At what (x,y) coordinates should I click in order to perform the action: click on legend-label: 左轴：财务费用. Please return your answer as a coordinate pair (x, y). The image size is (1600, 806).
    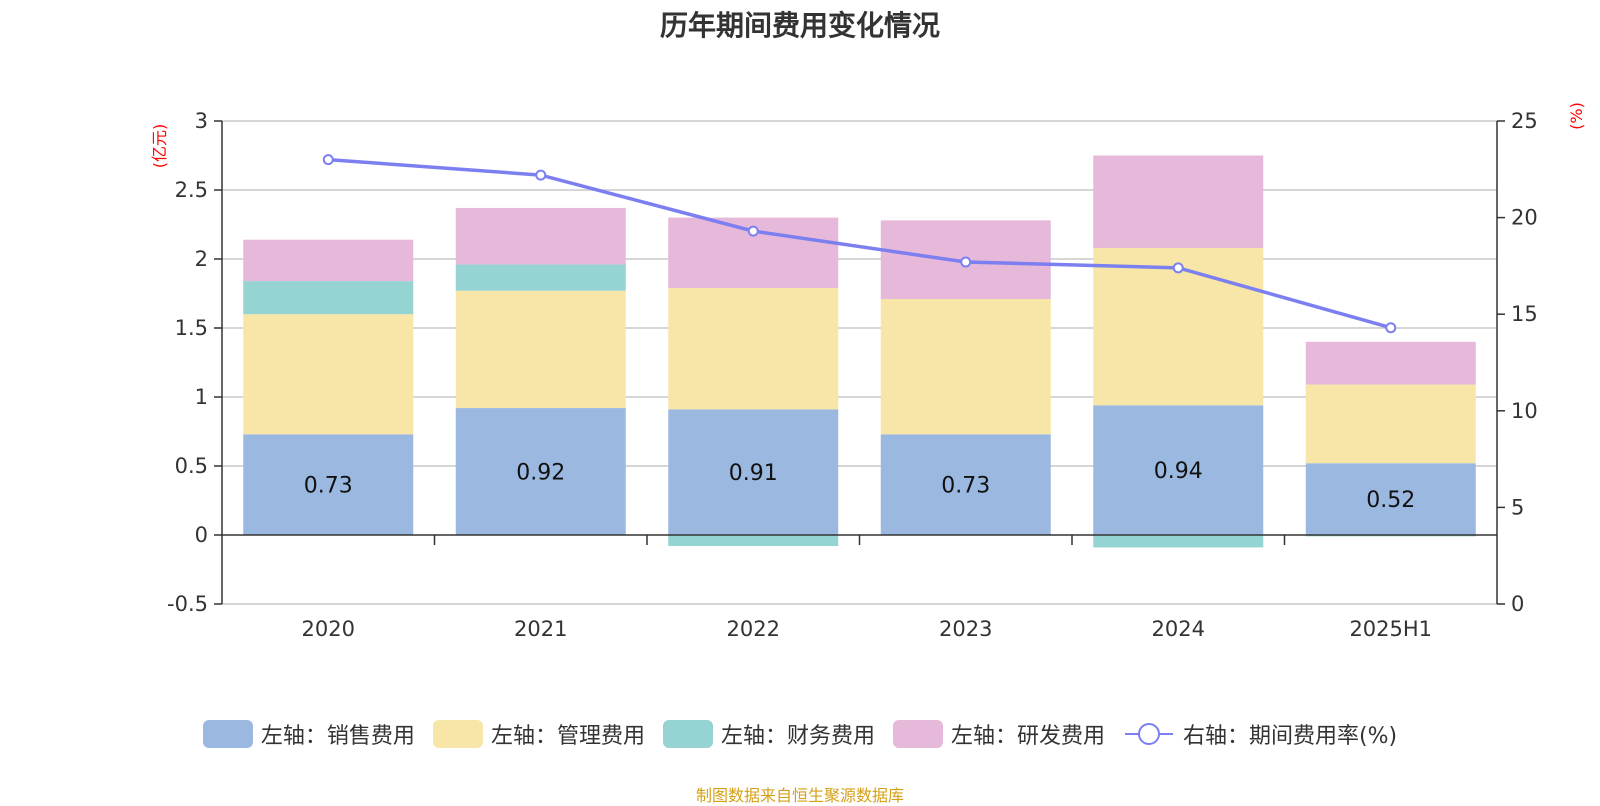
    Looking at the image, I should click on (797, 736).